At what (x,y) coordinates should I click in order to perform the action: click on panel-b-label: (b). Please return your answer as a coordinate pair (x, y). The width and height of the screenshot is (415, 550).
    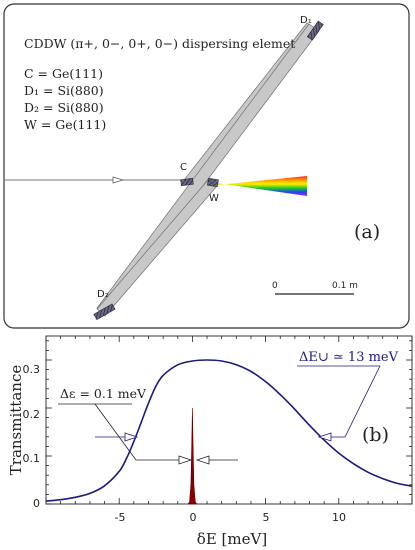
    Looking at the image, I should click on (375, 435).